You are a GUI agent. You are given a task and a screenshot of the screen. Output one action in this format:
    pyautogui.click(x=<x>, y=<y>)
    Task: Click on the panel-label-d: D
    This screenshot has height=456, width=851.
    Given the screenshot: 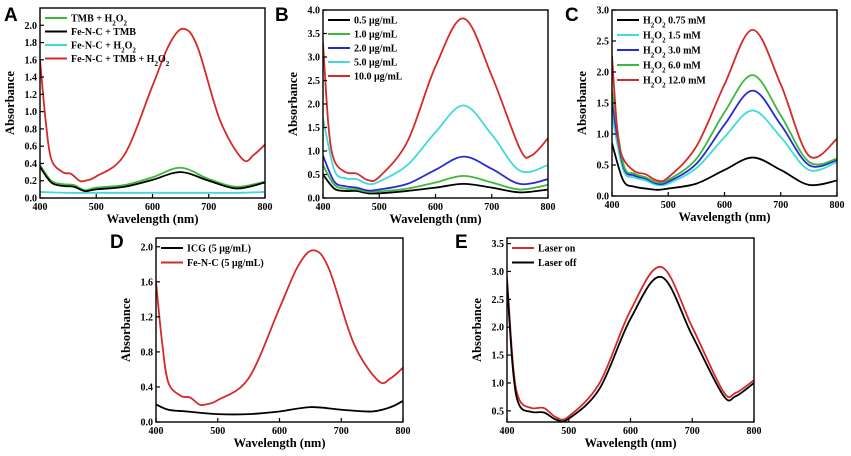 What is the action you would take?
    pyautogui.click(x=117, y=242)
    